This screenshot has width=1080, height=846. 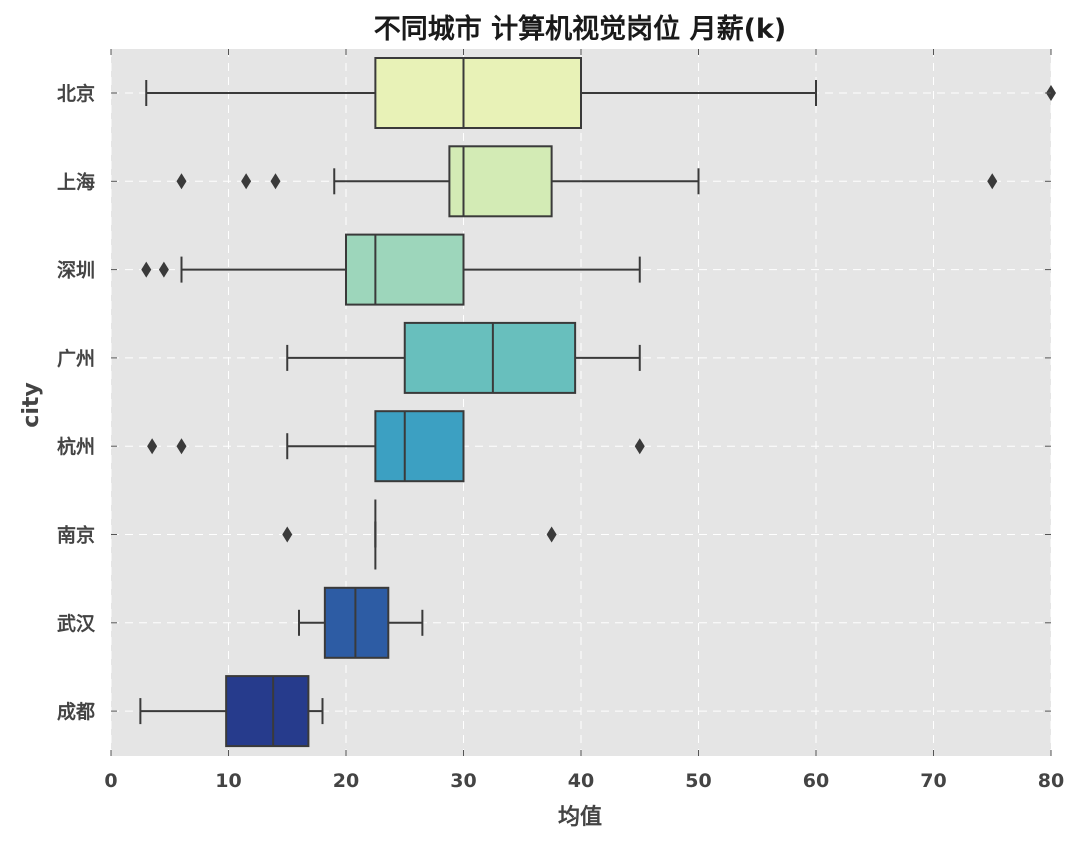 What do you see at coordinates (76, 624) in the screenshot?
I see `y-tick-label: 武汉` at bounding box center [76, 624].